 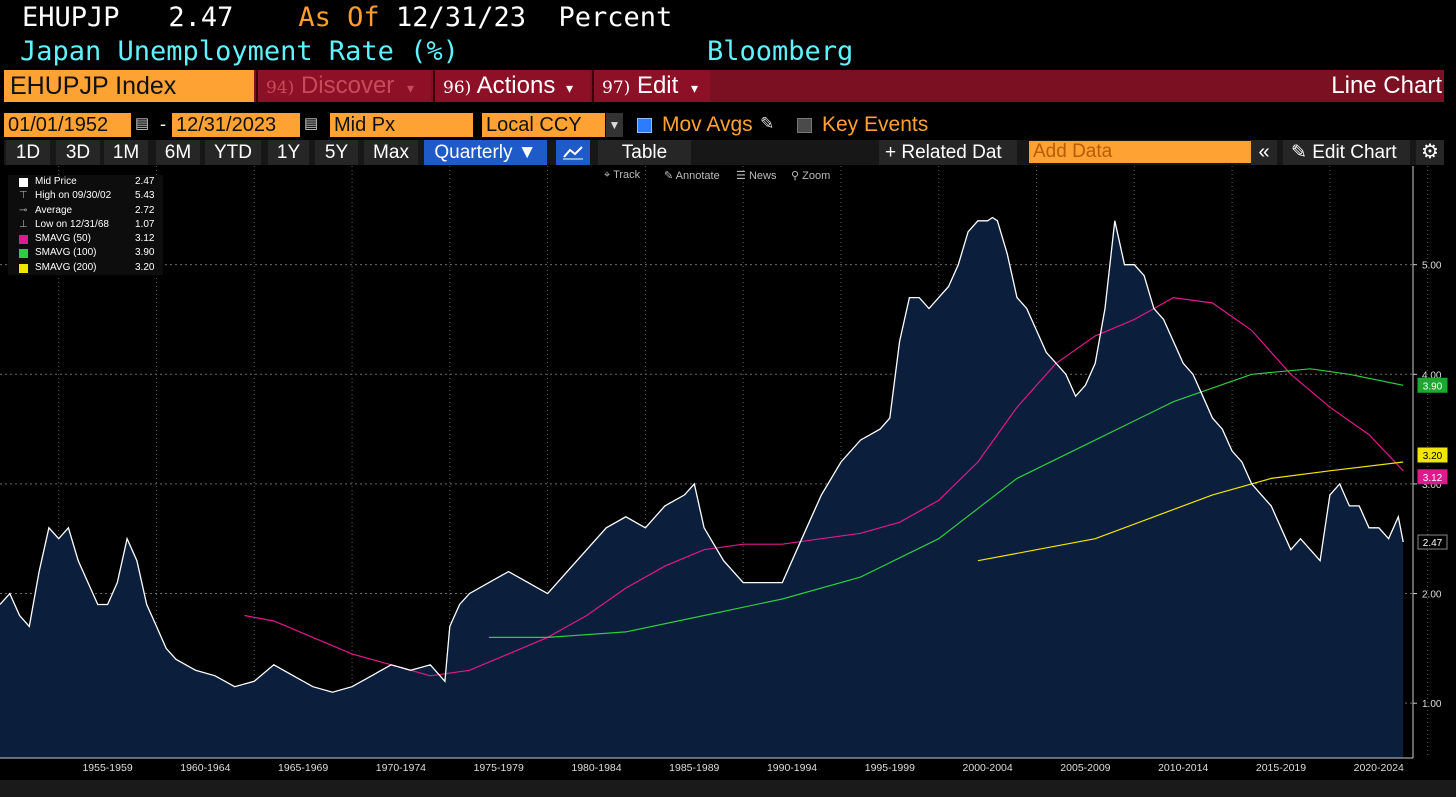 I want to click on track-tool: ⌖ Track, so click(x=622, y=175).